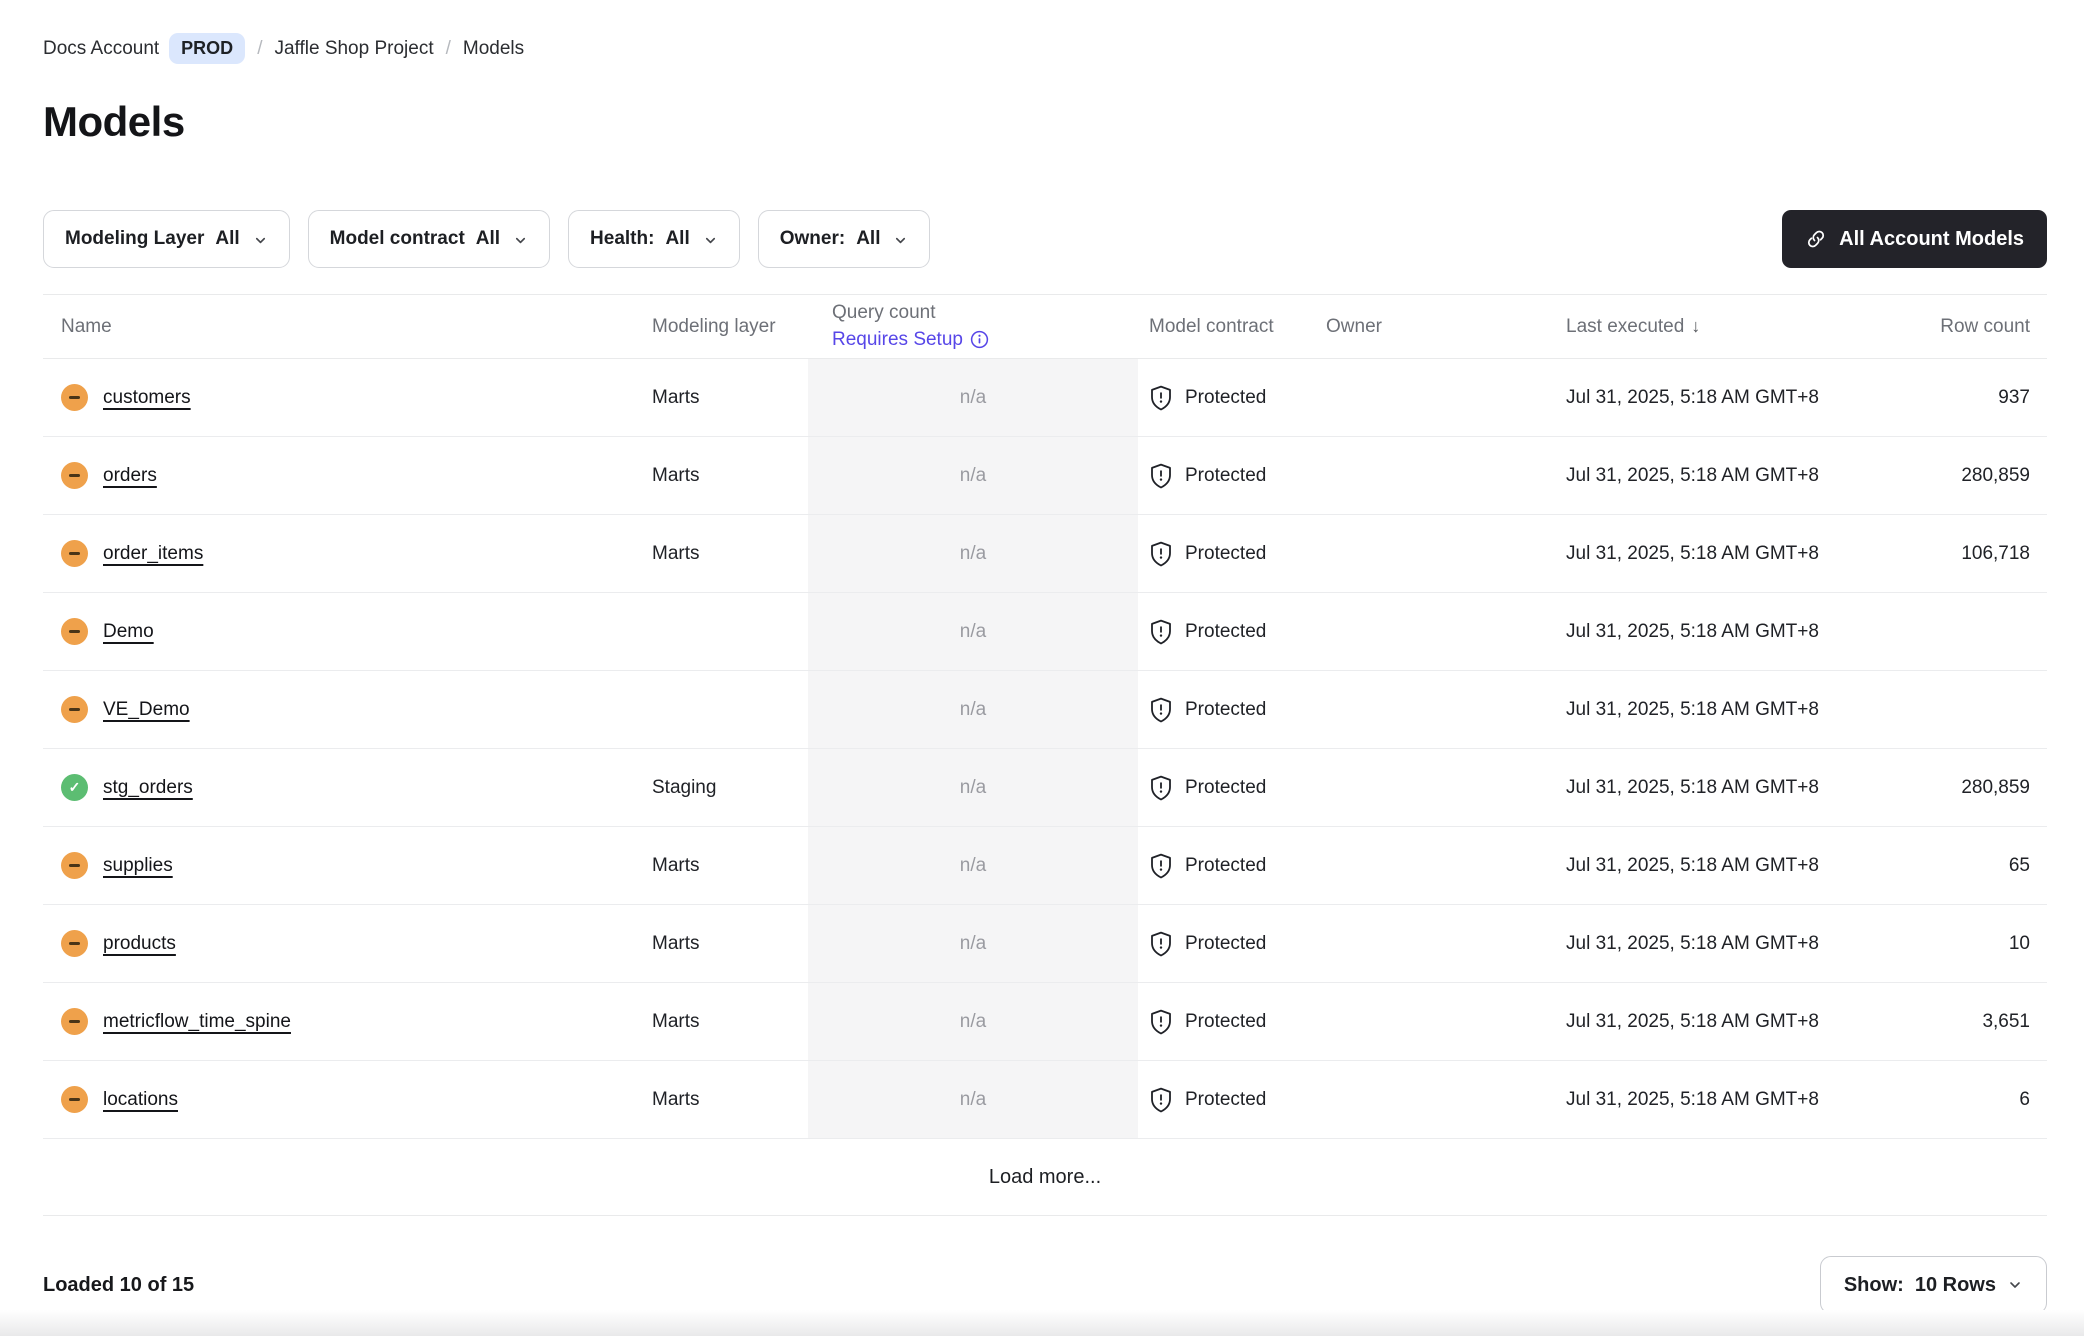 Image resolution: width=2084 pixels, height=1336 pixels. I want to click on environment-badge: PROD, so click(207, 48).